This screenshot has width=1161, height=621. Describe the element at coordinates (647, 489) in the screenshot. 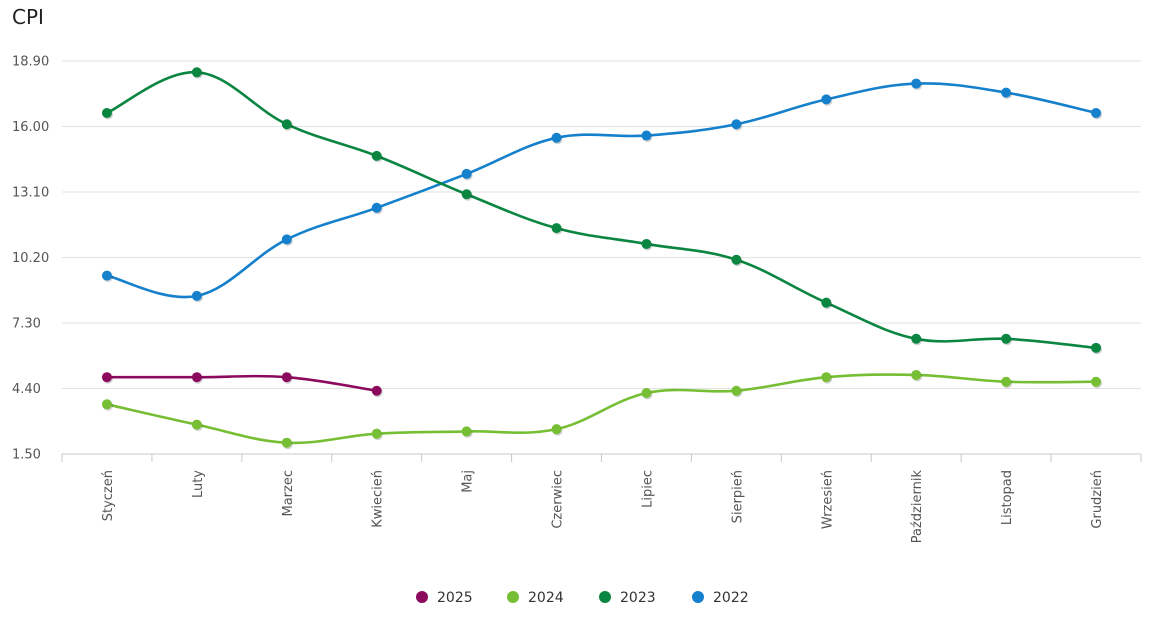

I see `x-category-label: Lipiec` at that location.